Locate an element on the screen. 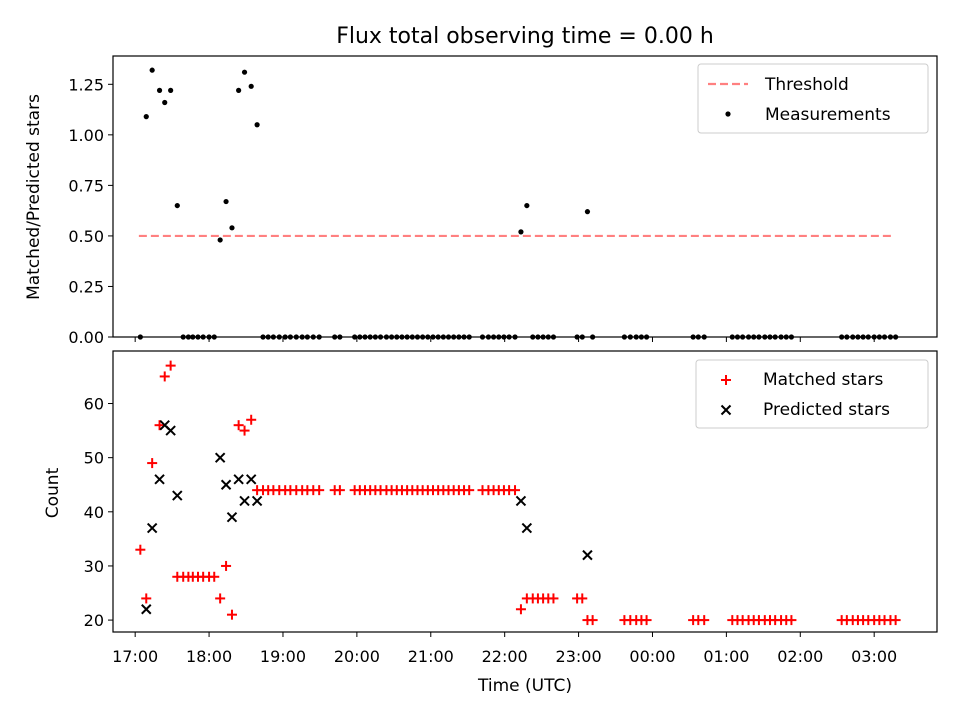 The width and height of the screenshot is (960, 720). top-ytick-label: 0.00 is located at coordinates (86, 337).